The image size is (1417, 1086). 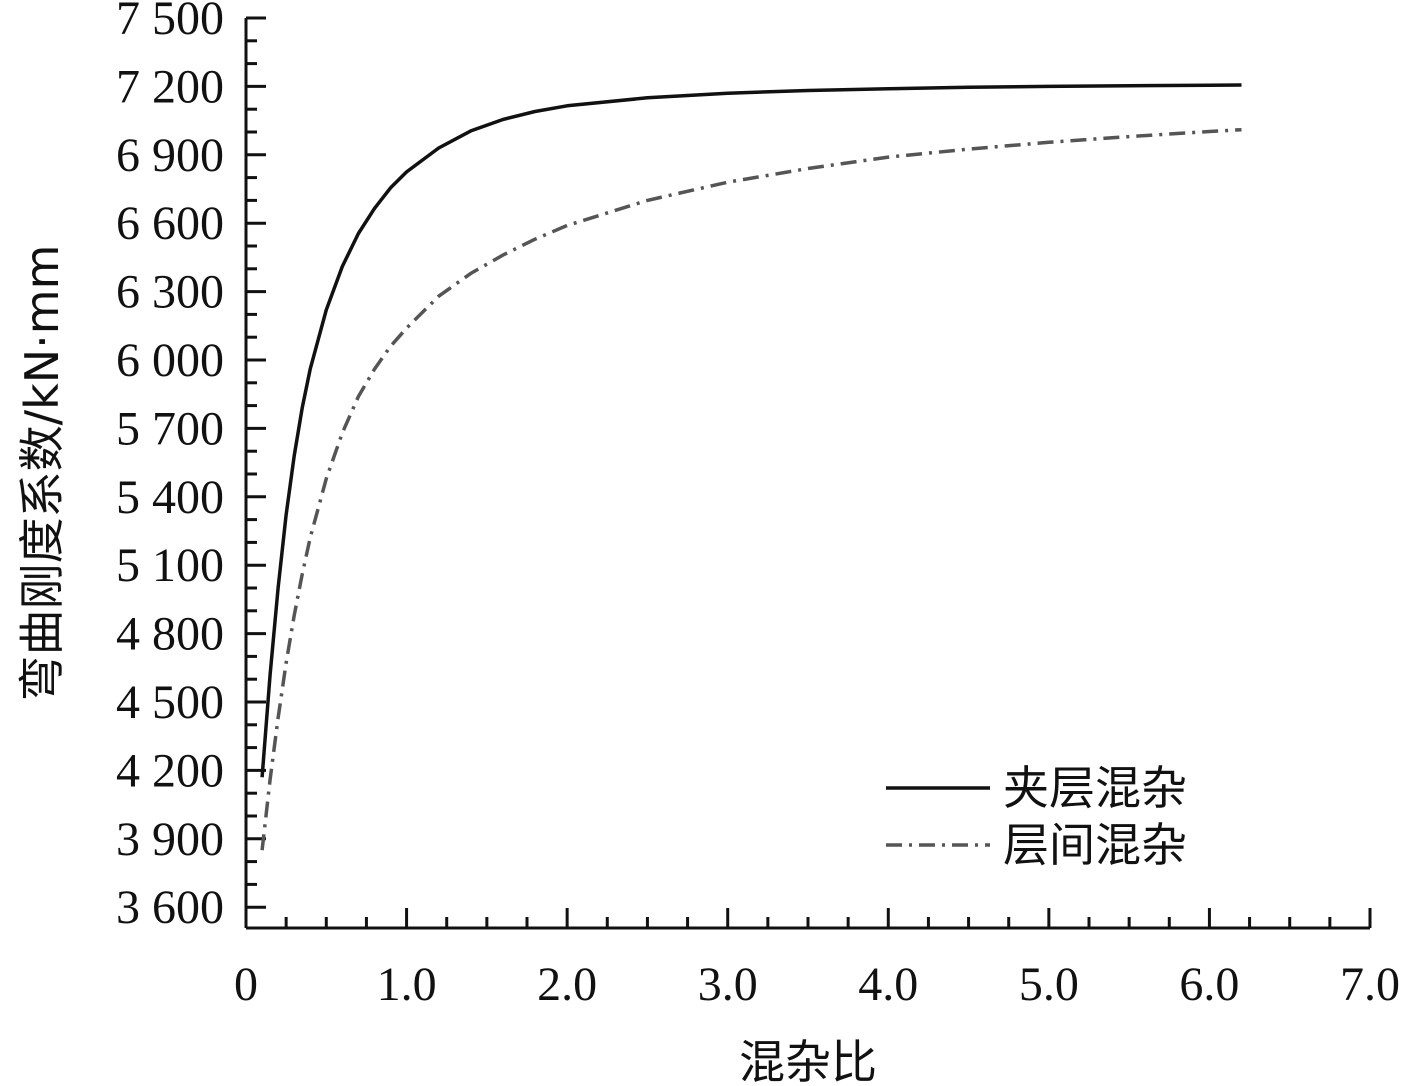 What do you see at coordinates (246, 984) in the screenshot?
I see `x-tick-label: 0` at bounding box center [246, 984].